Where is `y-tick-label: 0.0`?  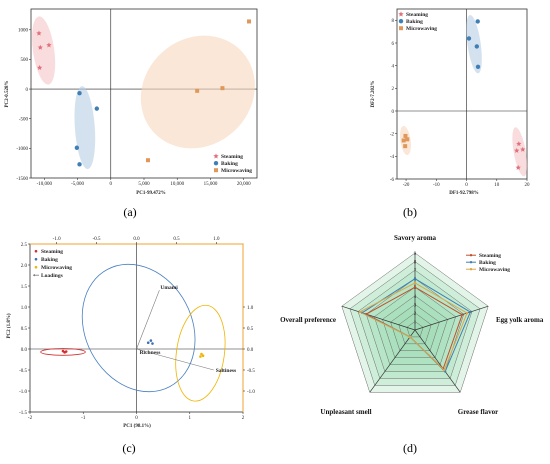
y-tick-label: 0.0 is located at coordinates (24, 350).